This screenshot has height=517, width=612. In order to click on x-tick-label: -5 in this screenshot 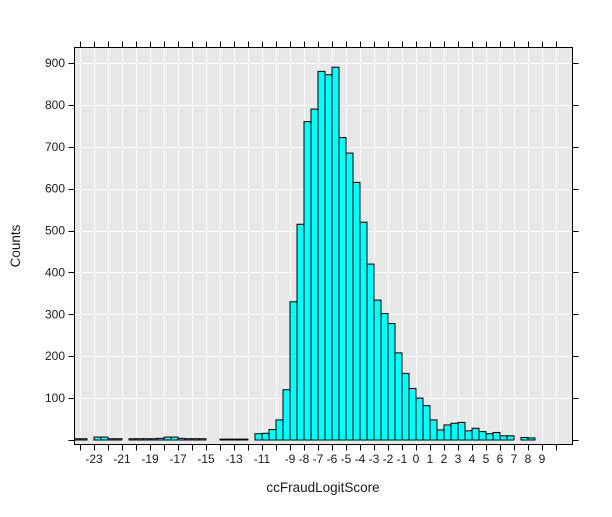, I will do `click(346, 459)`.